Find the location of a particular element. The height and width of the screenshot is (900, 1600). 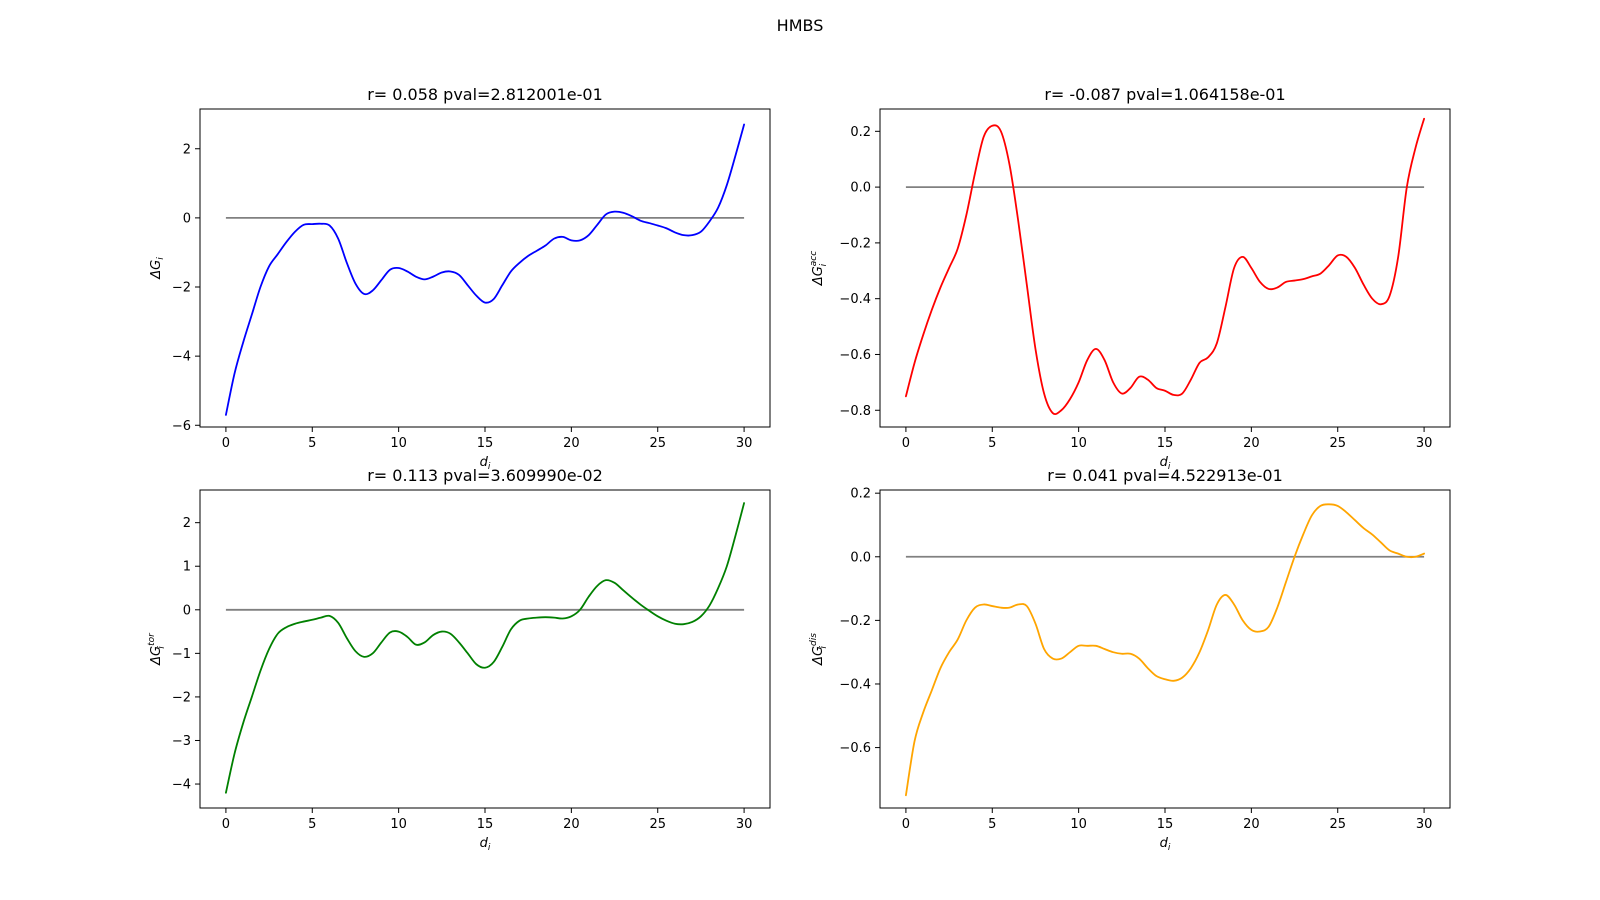

y-tick-label: −0.8 is located at coordinates (855, 411).